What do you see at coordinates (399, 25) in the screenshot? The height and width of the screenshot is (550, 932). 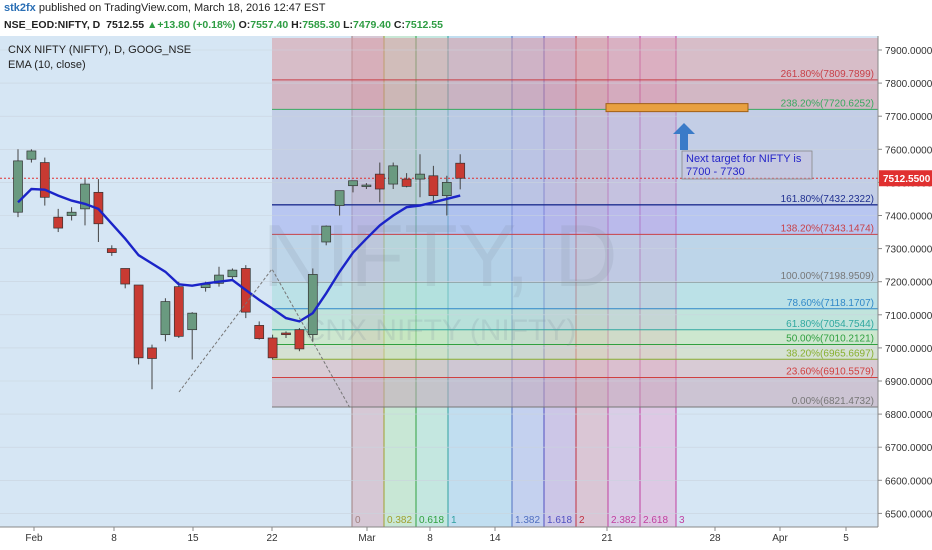 I see `close-label: C:` at bounding box center [399, 25].